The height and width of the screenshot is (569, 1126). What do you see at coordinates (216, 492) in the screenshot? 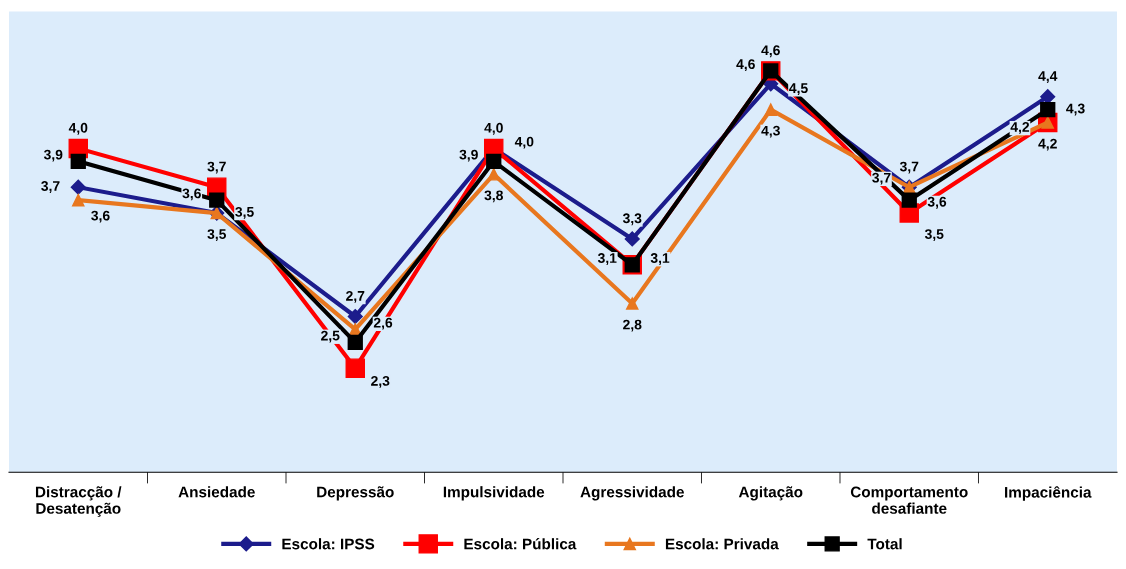
I see `x-tick-label: Ansiedade` at bounding box center [216, 492].